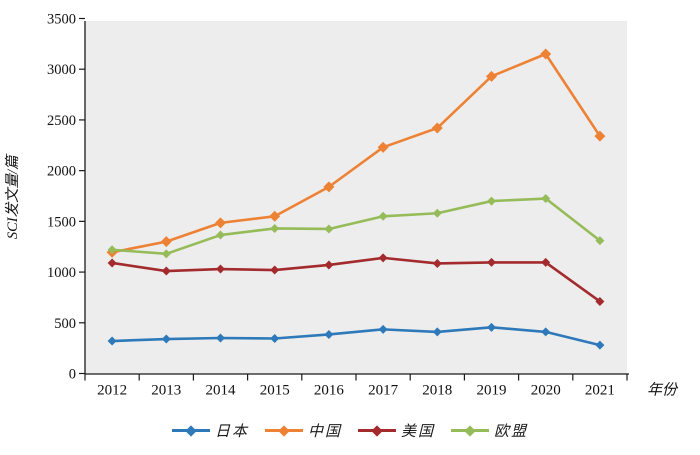  I want to click on x-tick-label: 2018, so click(437, 391).